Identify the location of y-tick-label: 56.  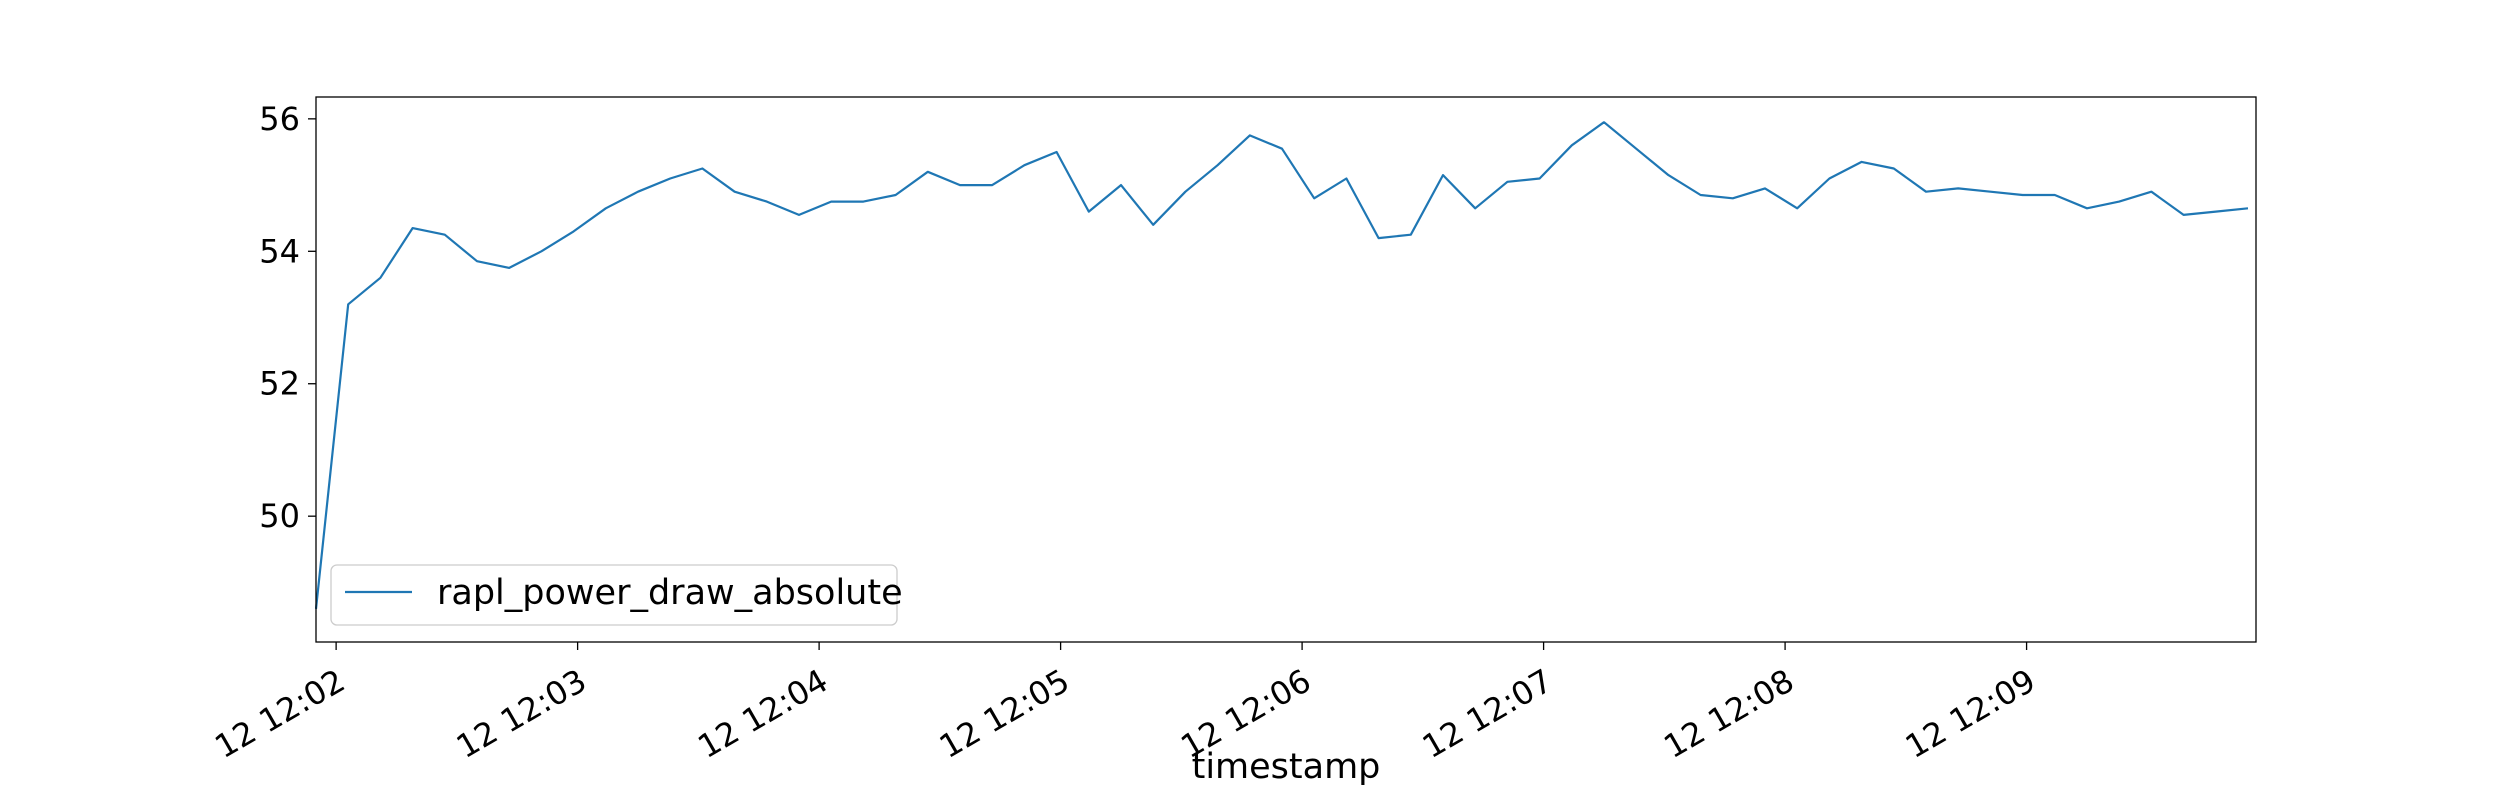
(279, 119).